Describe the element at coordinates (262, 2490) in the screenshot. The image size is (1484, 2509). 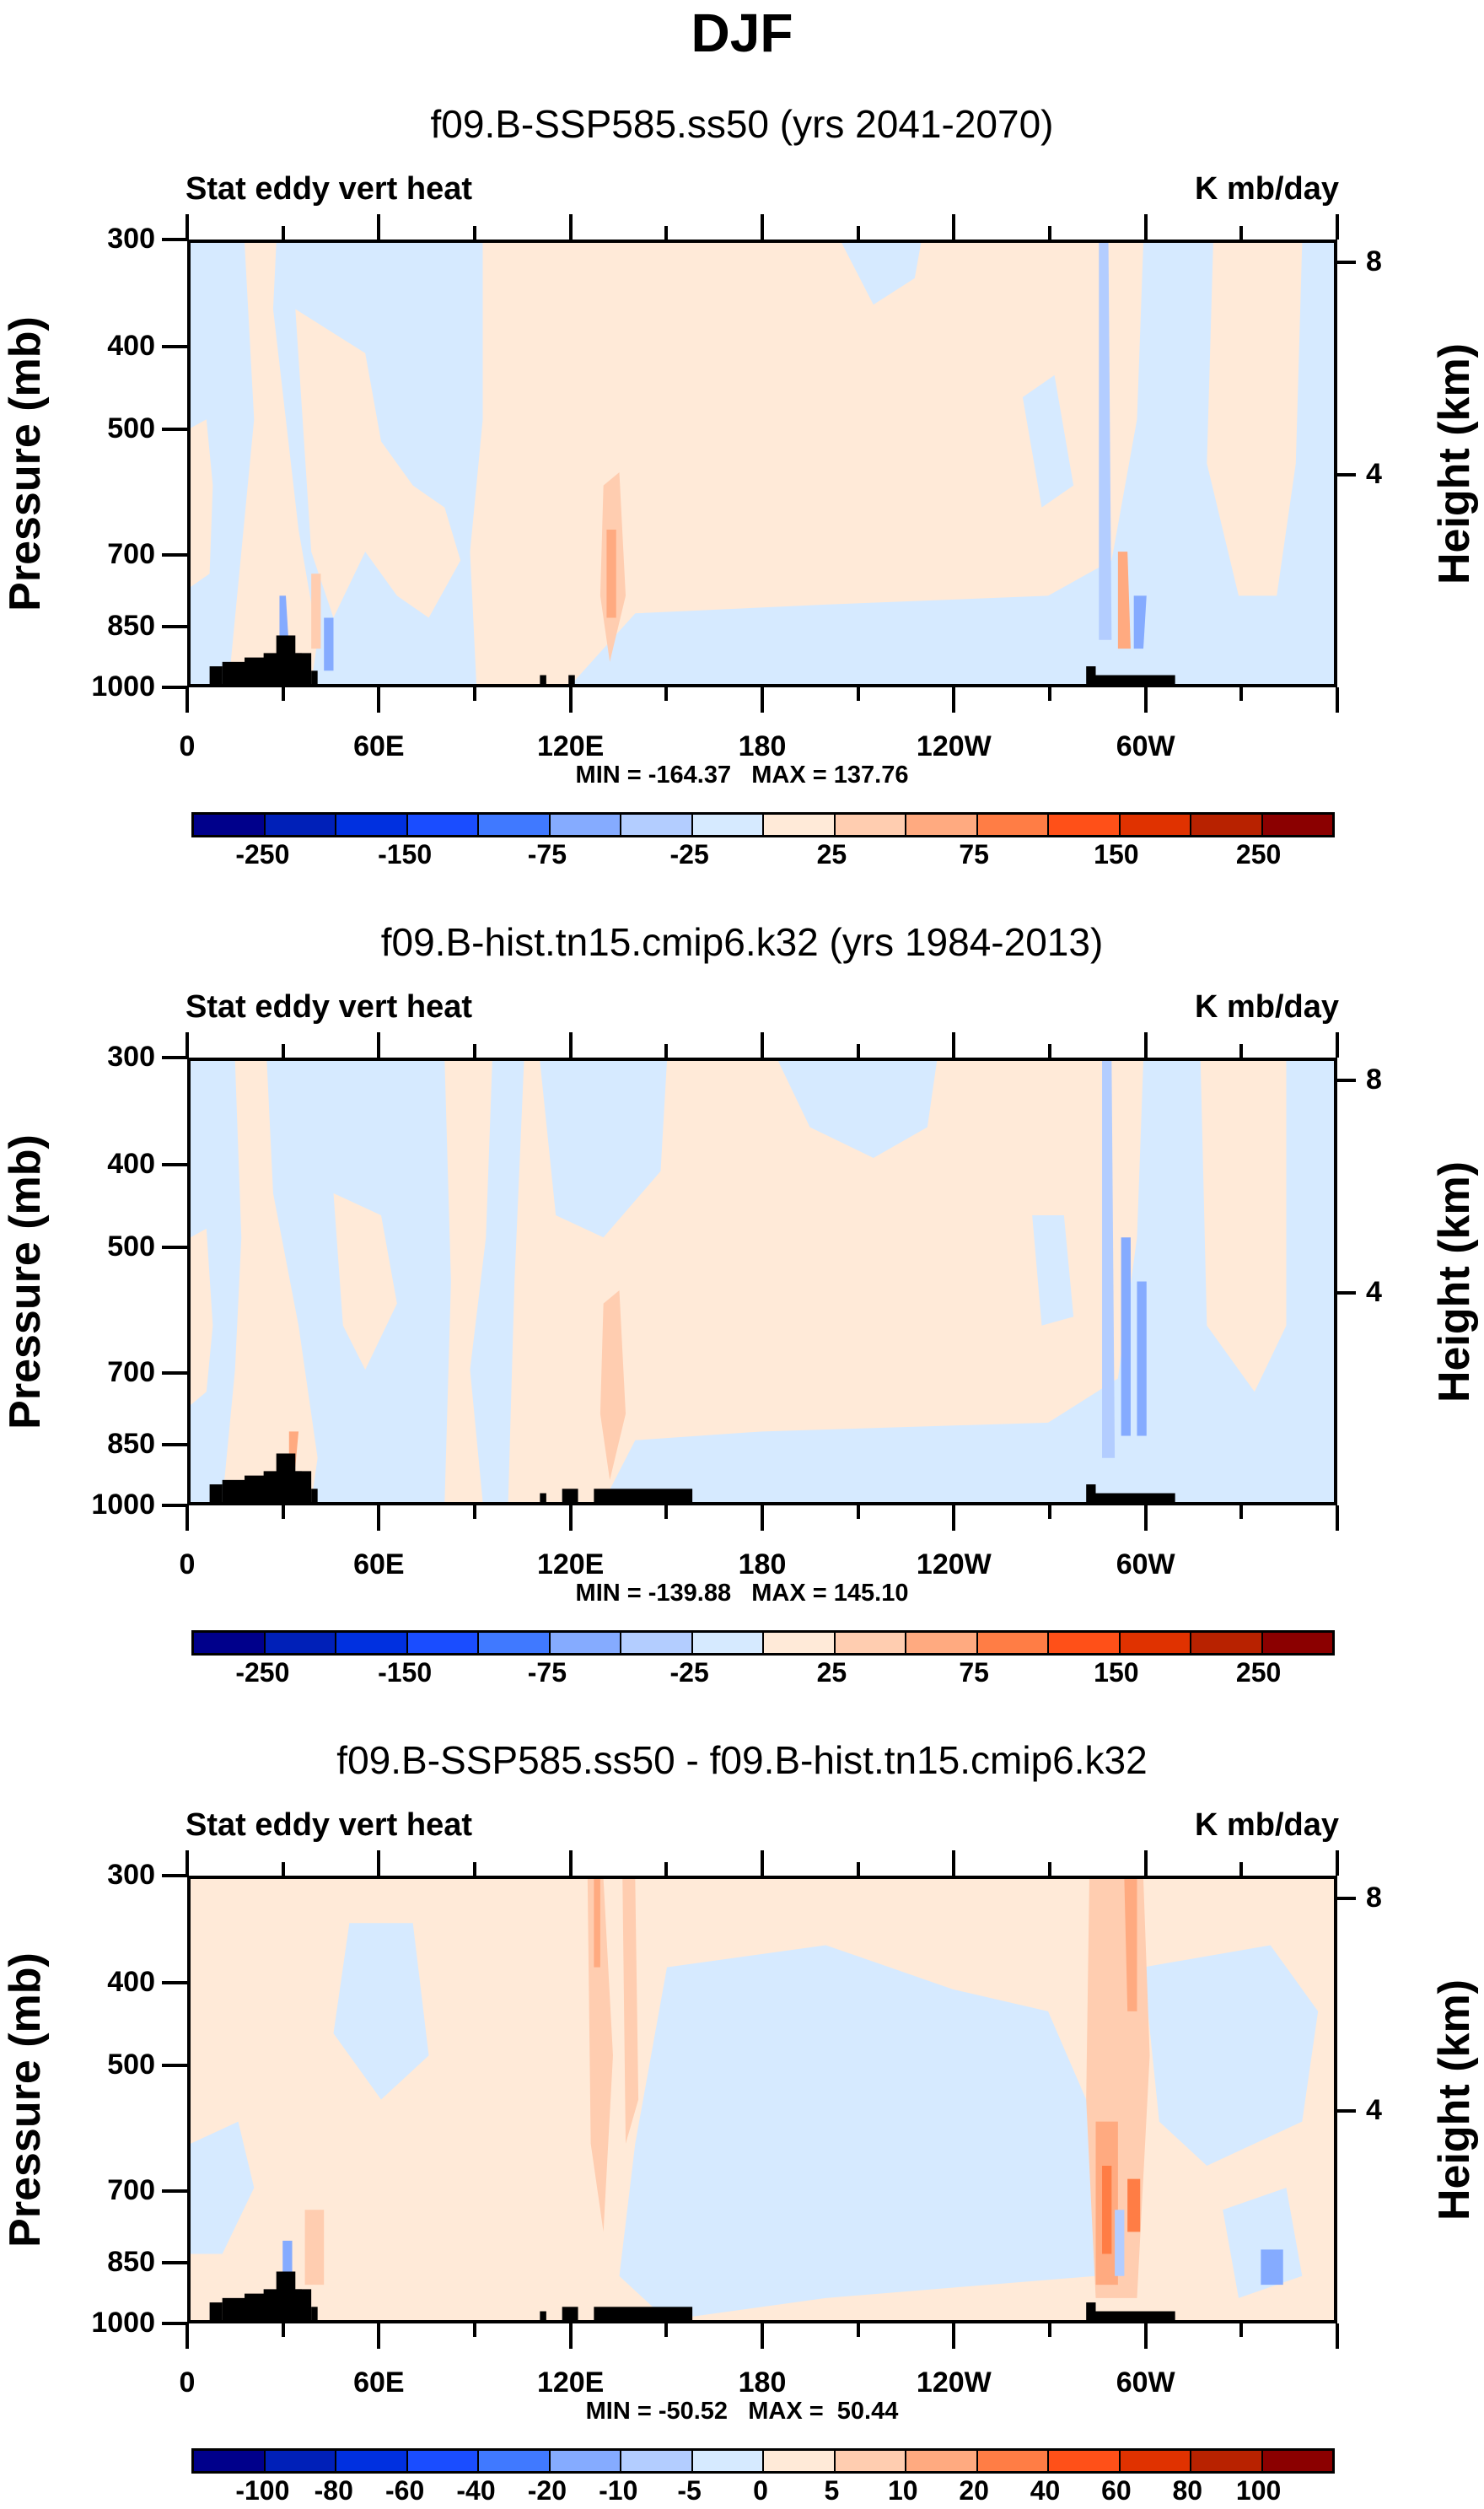
I see `colorbar-label: -100` at that location.